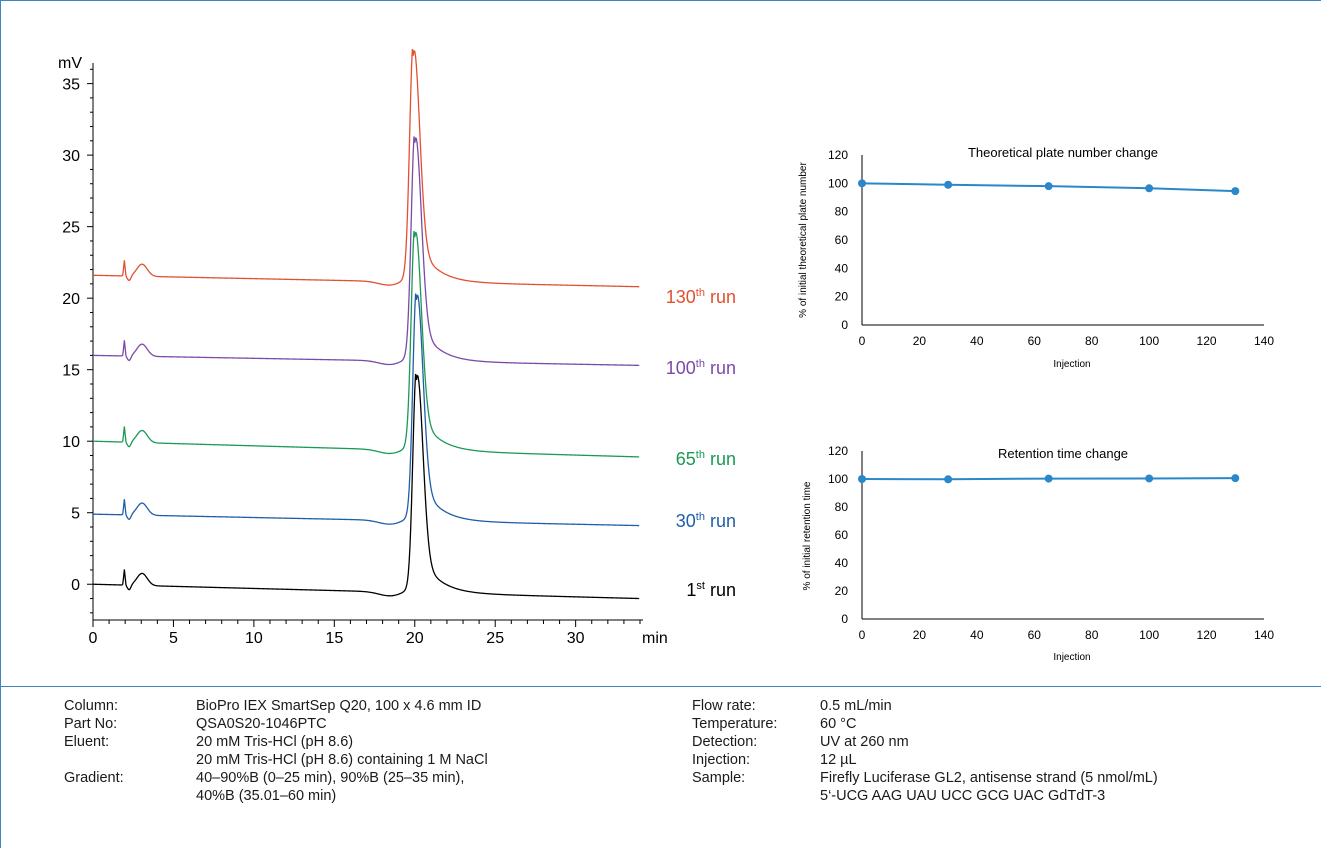 This screenshot has width=1321, height=848. I want to click on run-label-suffix: st, so click(700, 586).